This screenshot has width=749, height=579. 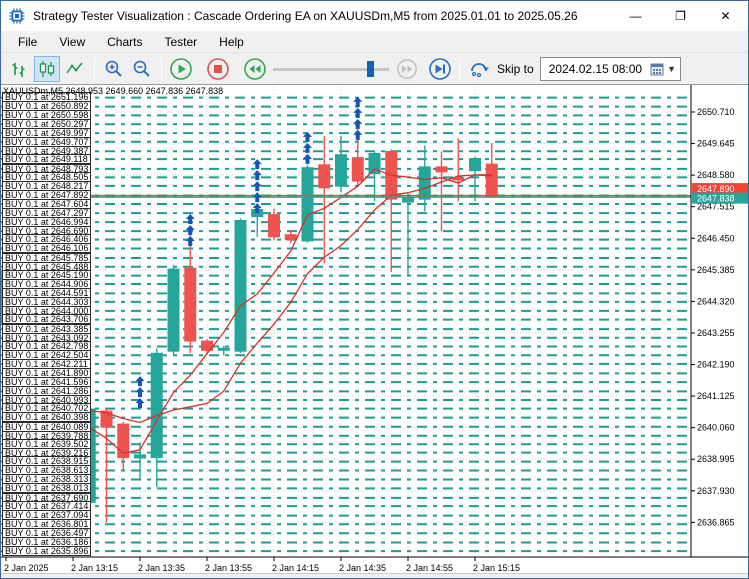 What do you see at coordinates (716, 491) in the screenshot?
I see `price-tick-label: 2637.930` at bounding box center [716, 491].